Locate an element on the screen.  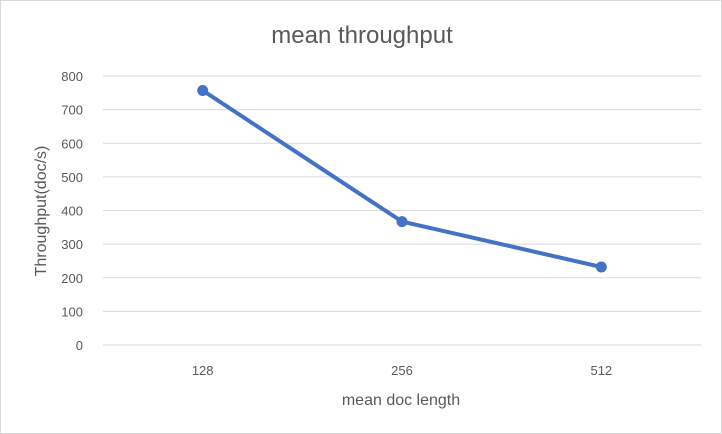
y-tick-label: 300 is located at coordinates (72, 244).